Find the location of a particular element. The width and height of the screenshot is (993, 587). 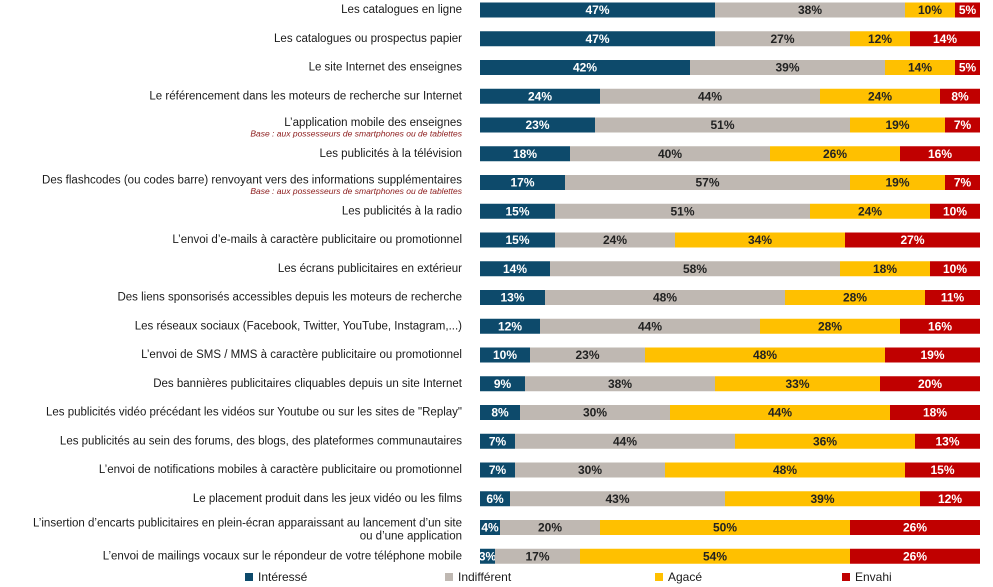

data-label: 28% is located at coordinates (830, 326).